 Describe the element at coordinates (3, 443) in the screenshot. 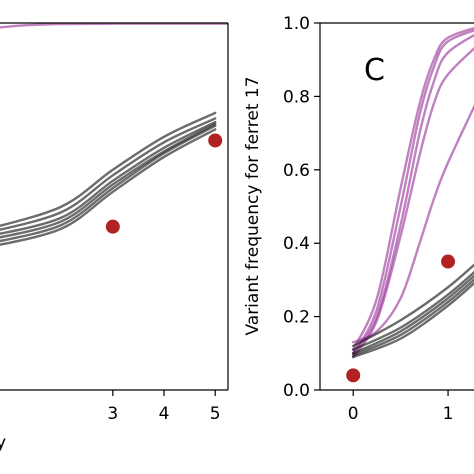

I see `x-axis-label: y` at that location.